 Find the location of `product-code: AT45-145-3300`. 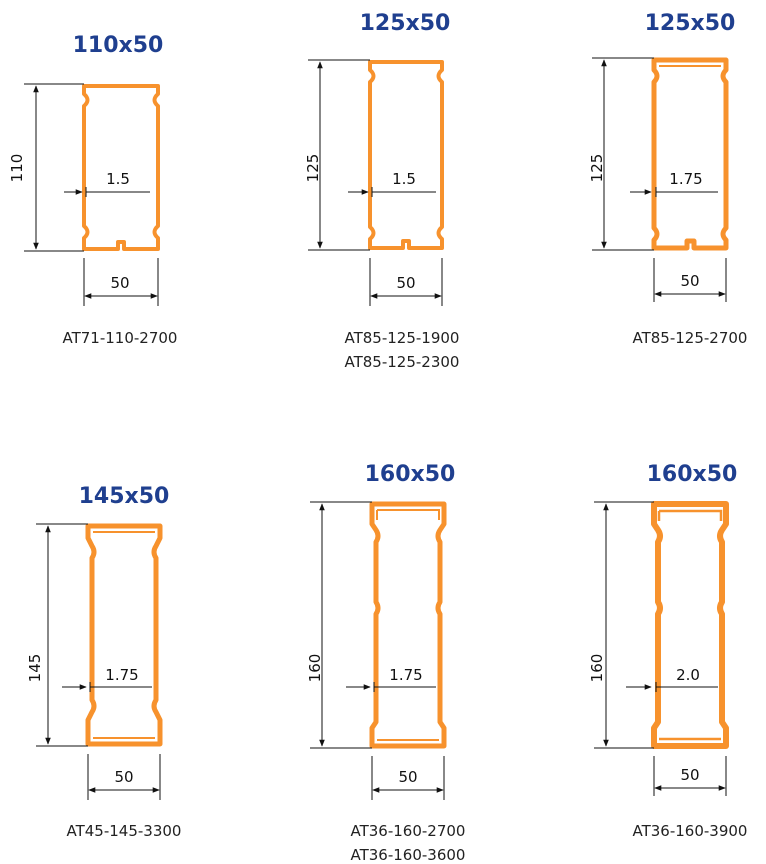

product-code: AT45-145-3300 is located at coordinates (124, 831).